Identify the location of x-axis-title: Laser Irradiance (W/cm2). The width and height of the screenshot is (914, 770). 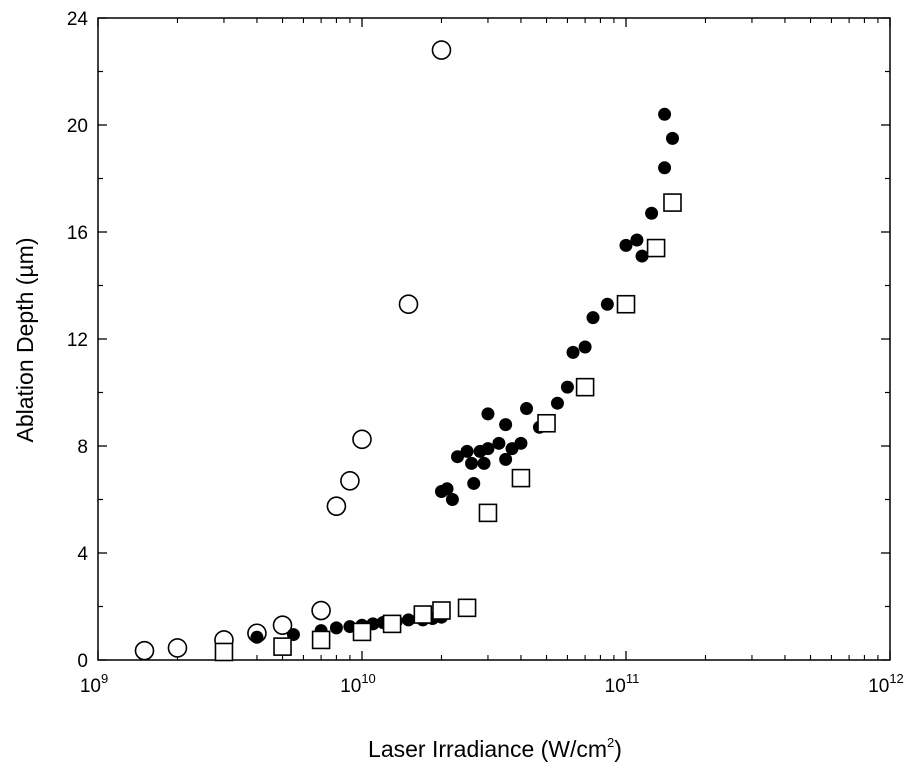
(495, 748).